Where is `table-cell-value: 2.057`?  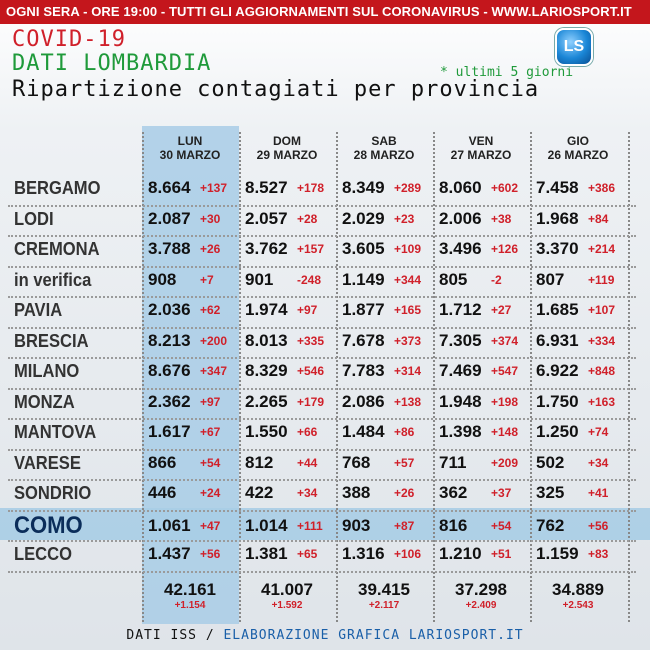 table-cell-value: 2.057 is located at coordinates (266, 218).